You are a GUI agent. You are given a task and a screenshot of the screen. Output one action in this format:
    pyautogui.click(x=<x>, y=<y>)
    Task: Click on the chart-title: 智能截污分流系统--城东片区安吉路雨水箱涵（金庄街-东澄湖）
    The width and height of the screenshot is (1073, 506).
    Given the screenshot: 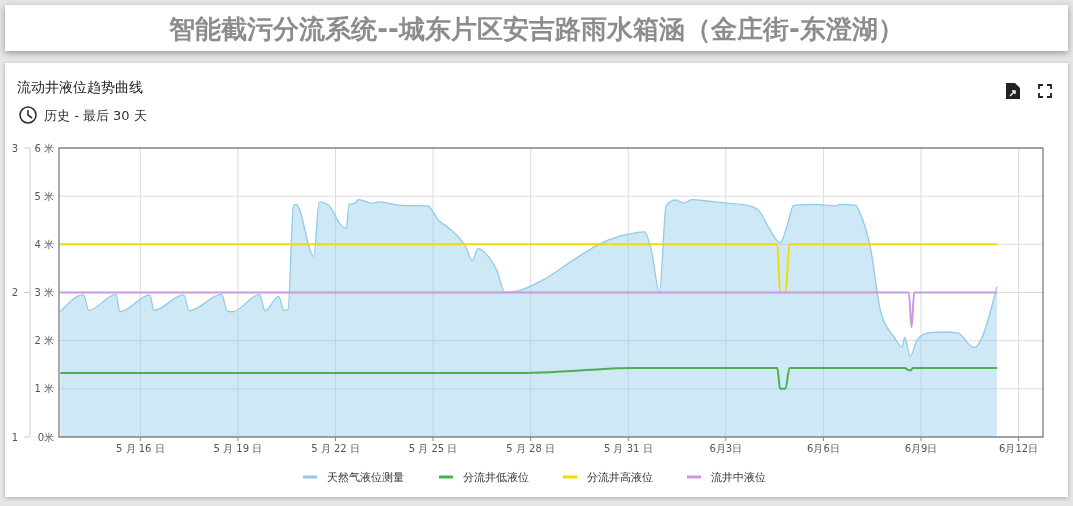 What is the action you would take?
    pyautogui.click(x=536, y=29)
    